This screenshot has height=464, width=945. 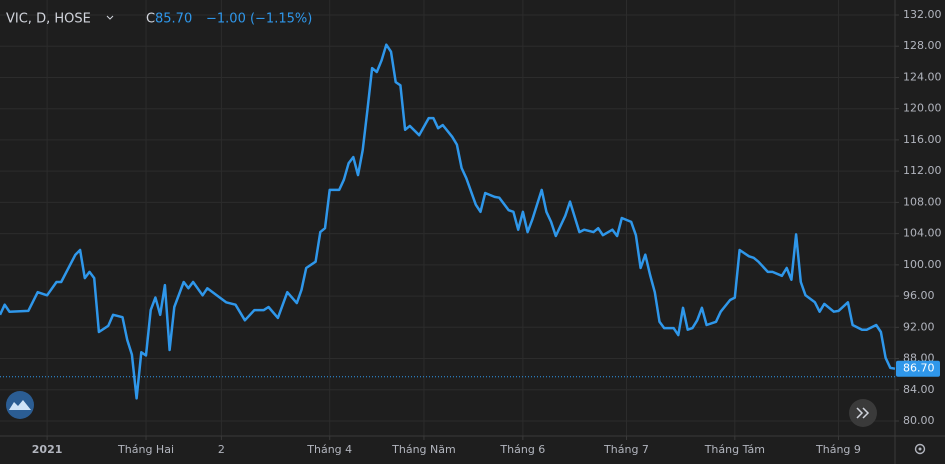 What do you see at coordinates (47, 449) in the screenshot?
I see `x-tick-label: 2021` at bounding box center [47, 449].